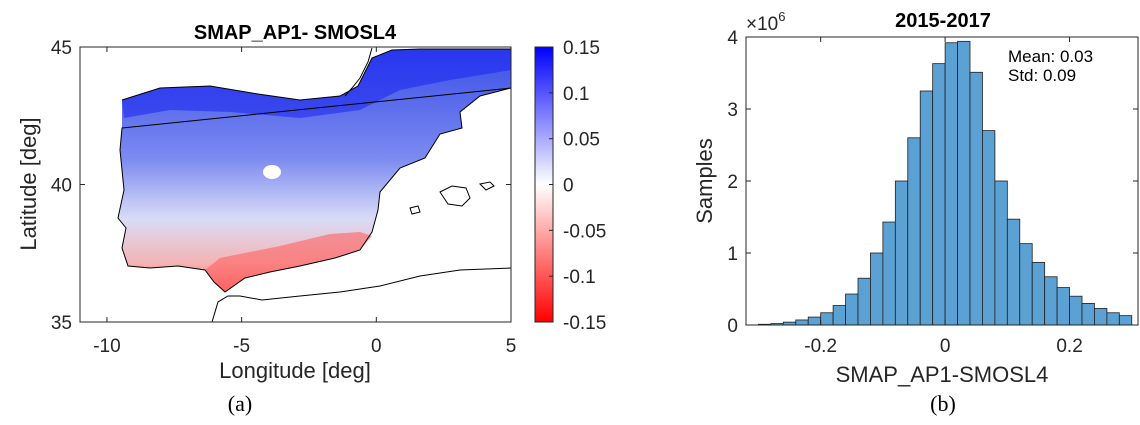 The width and height of the screenshot is (1140, 425). Describe the element at coordinates (820, 346) in the screenshot. I see `histogram-x-tick-label: -0.2` at that location.